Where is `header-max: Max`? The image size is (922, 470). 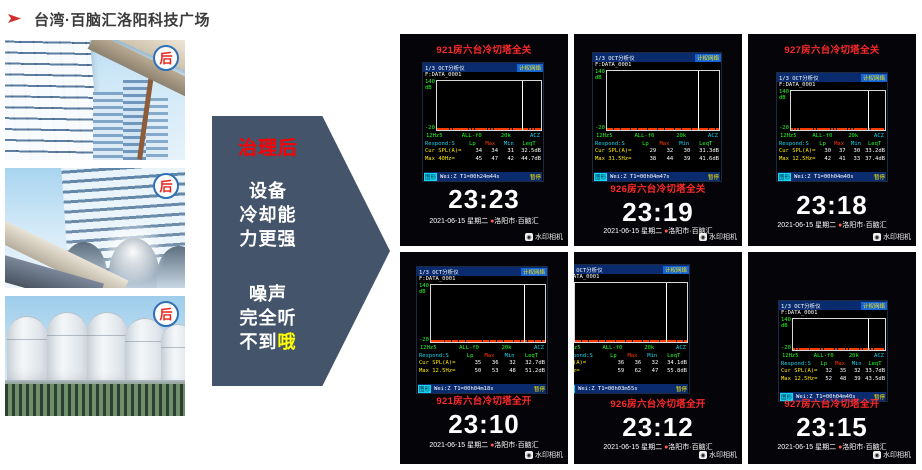
header-max: Max is located at coordinates (489, 356).